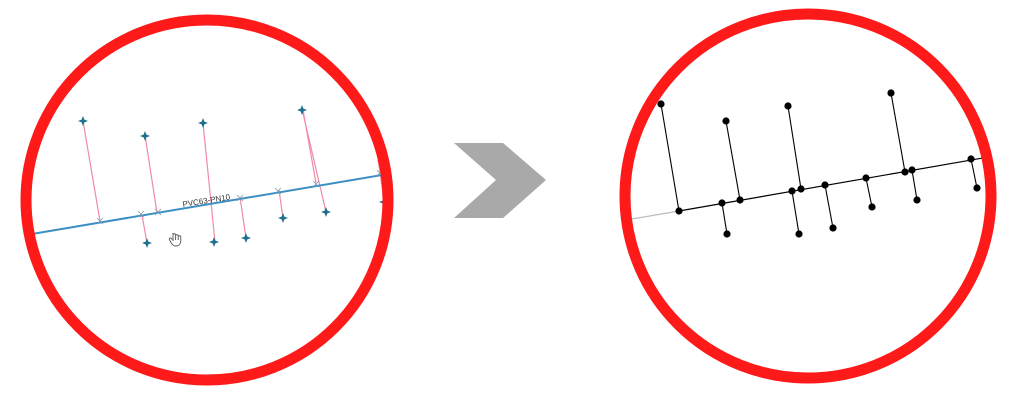  I want to click on after-panel, so click(808, 163).